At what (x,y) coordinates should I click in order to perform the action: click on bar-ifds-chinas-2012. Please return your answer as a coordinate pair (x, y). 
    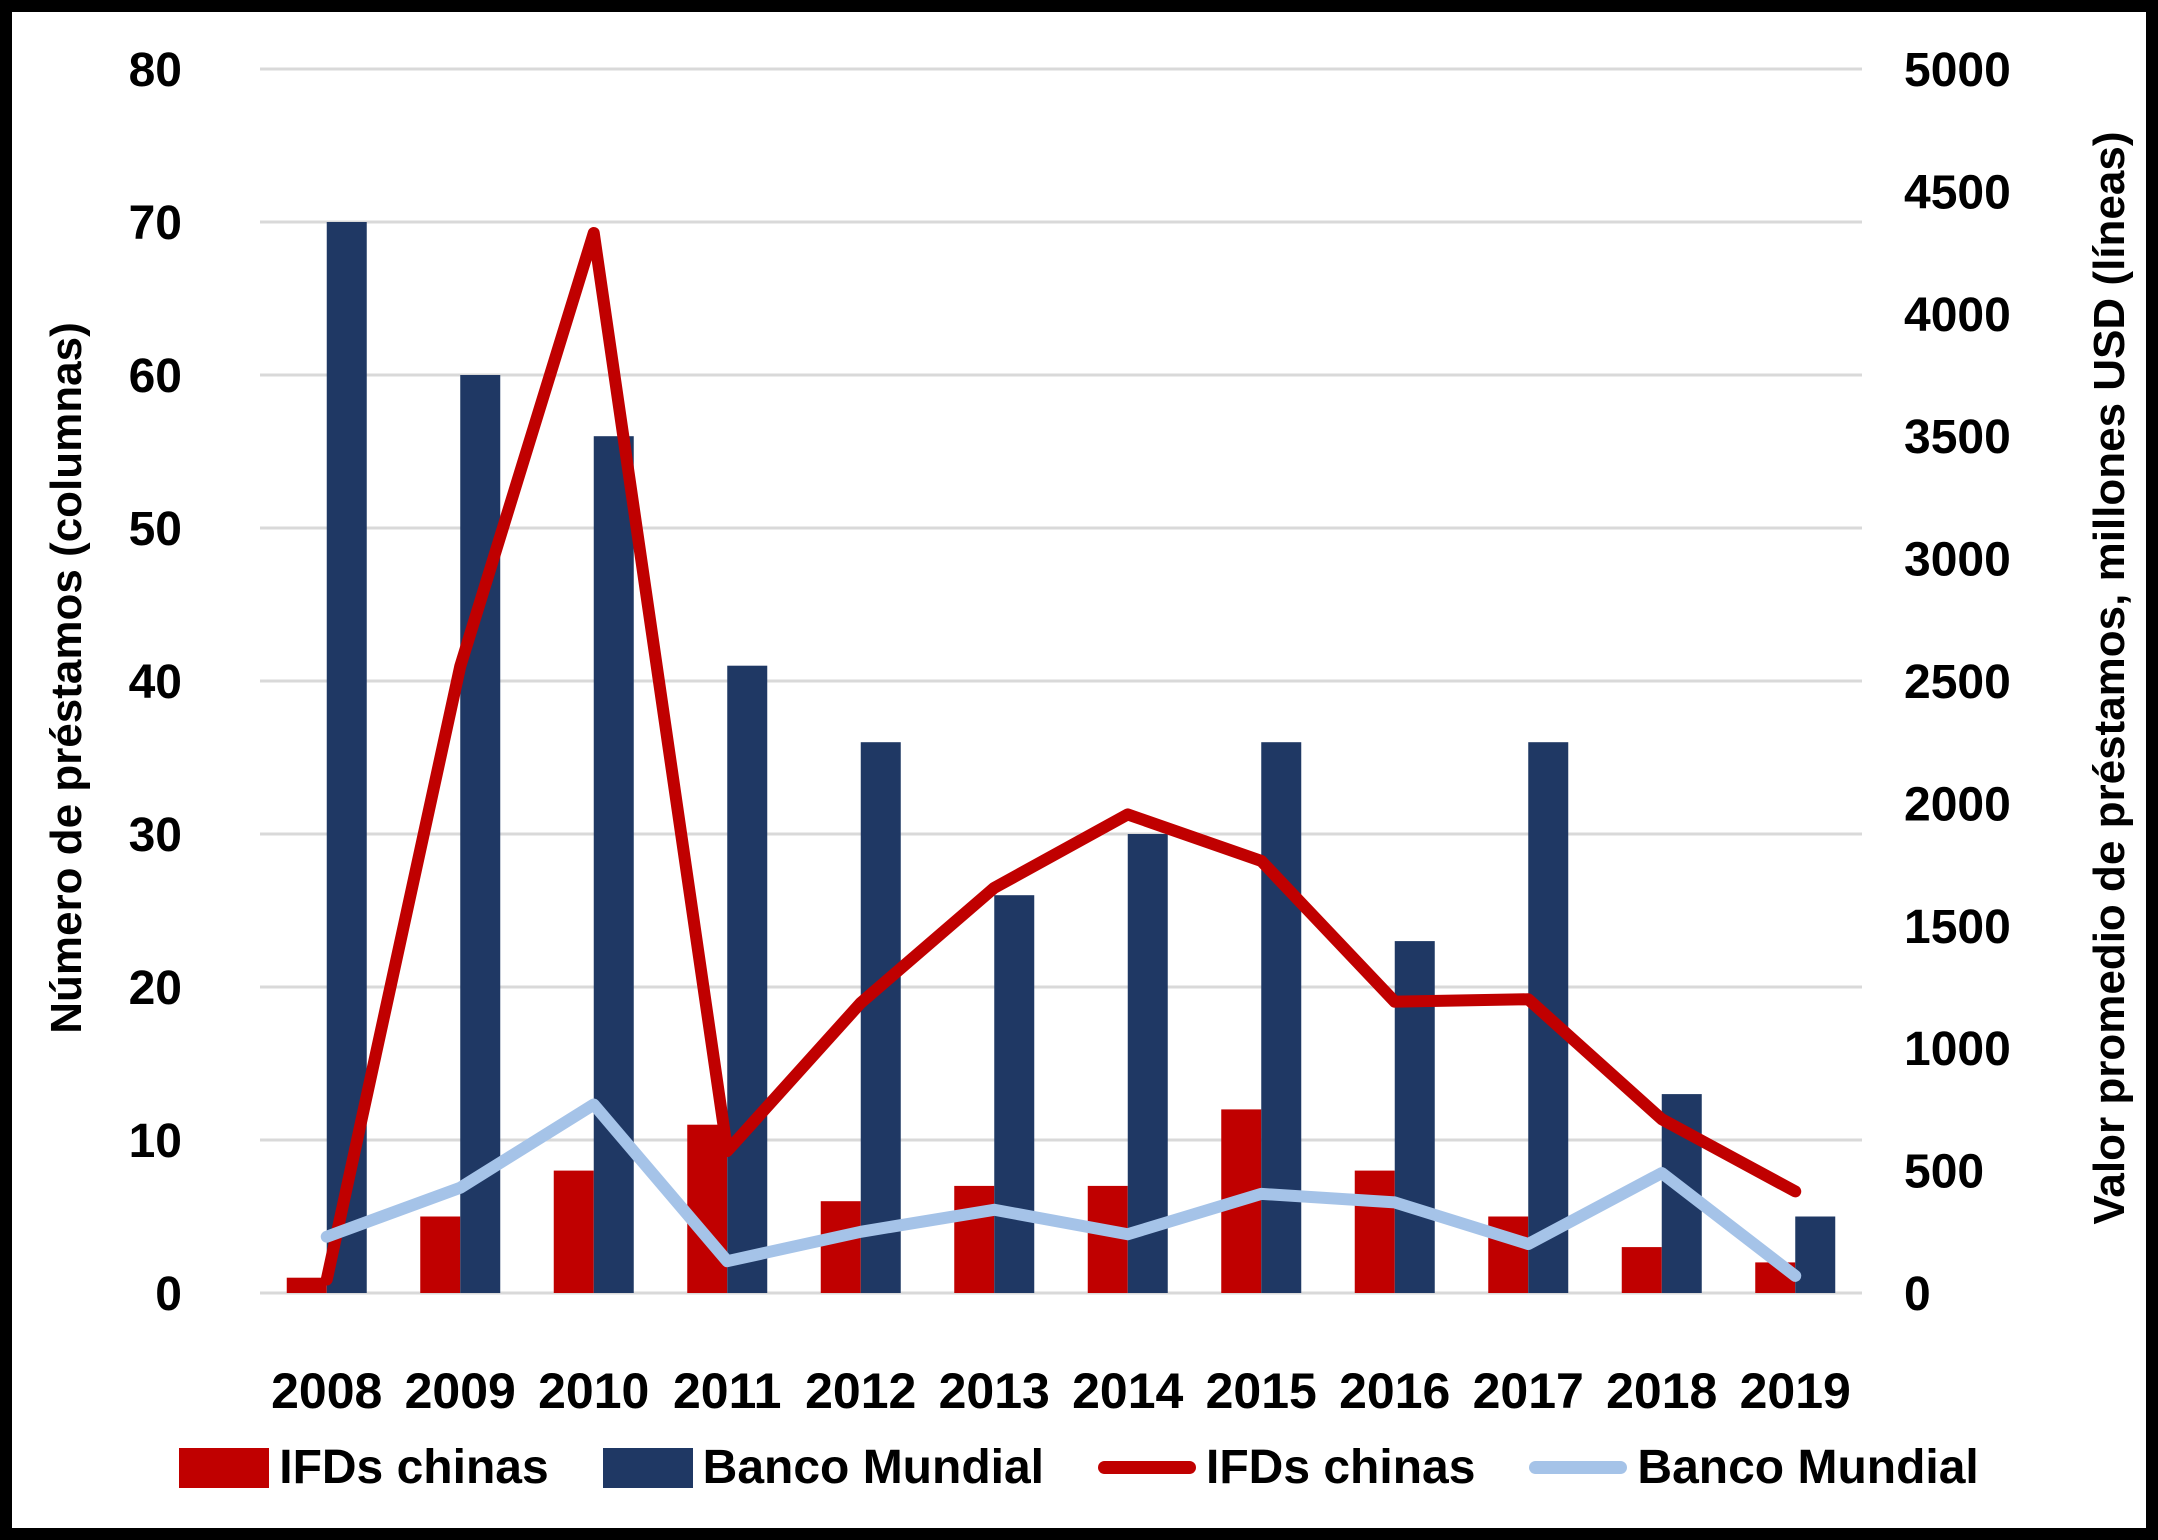
    Looking at the image, I should click on (840, 1247).